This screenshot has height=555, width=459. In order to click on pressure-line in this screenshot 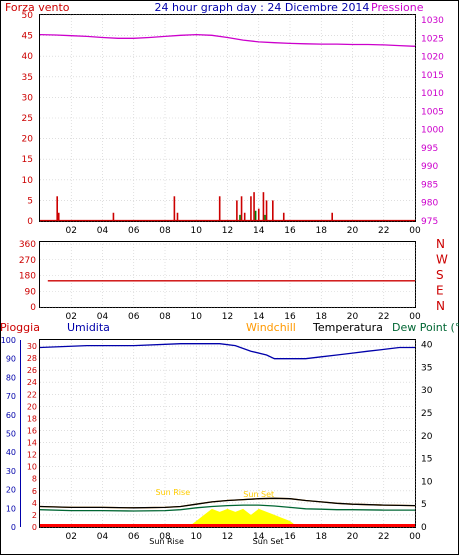, I will do `click(227, 40)`.